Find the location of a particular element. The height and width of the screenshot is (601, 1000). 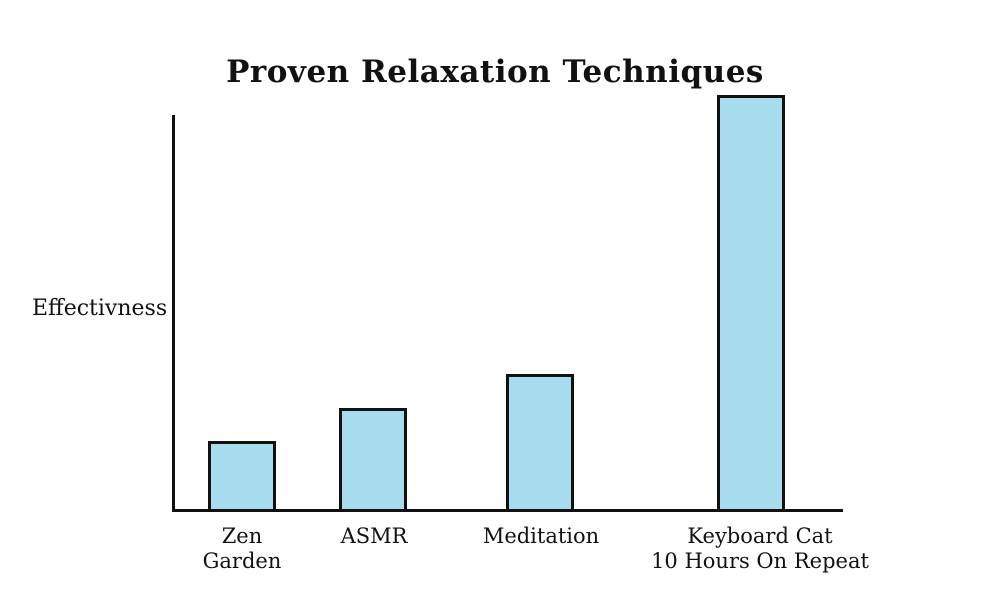

chart-title: Proven Relaxation Techniques is located at coordinates (495, 72).